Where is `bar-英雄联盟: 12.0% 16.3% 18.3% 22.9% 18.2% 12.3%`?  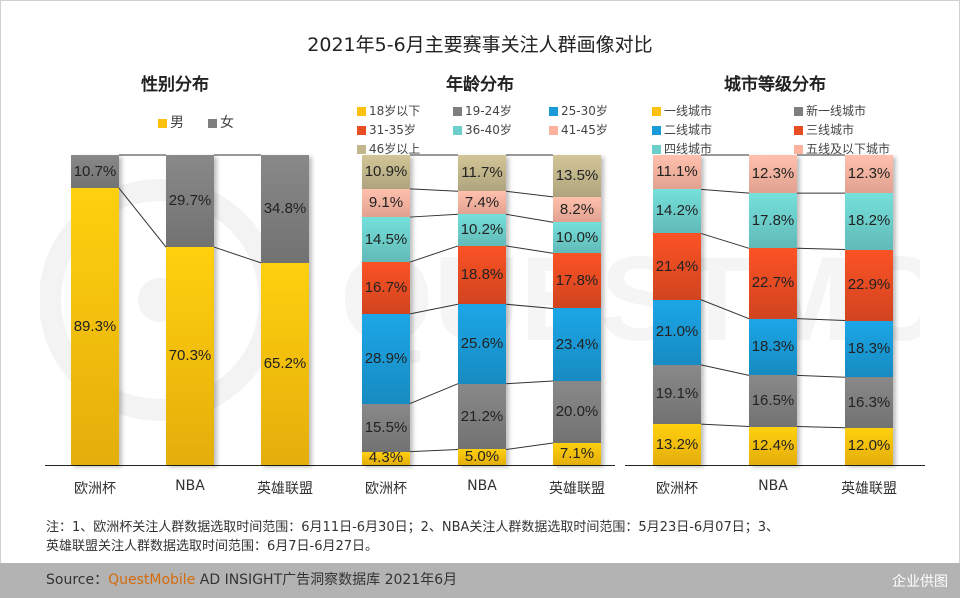 bar-英雄联盟: 12.0% 16.3% 18.3% 22.9% 18.2% 12.3% is located at coordinates (869, 310).